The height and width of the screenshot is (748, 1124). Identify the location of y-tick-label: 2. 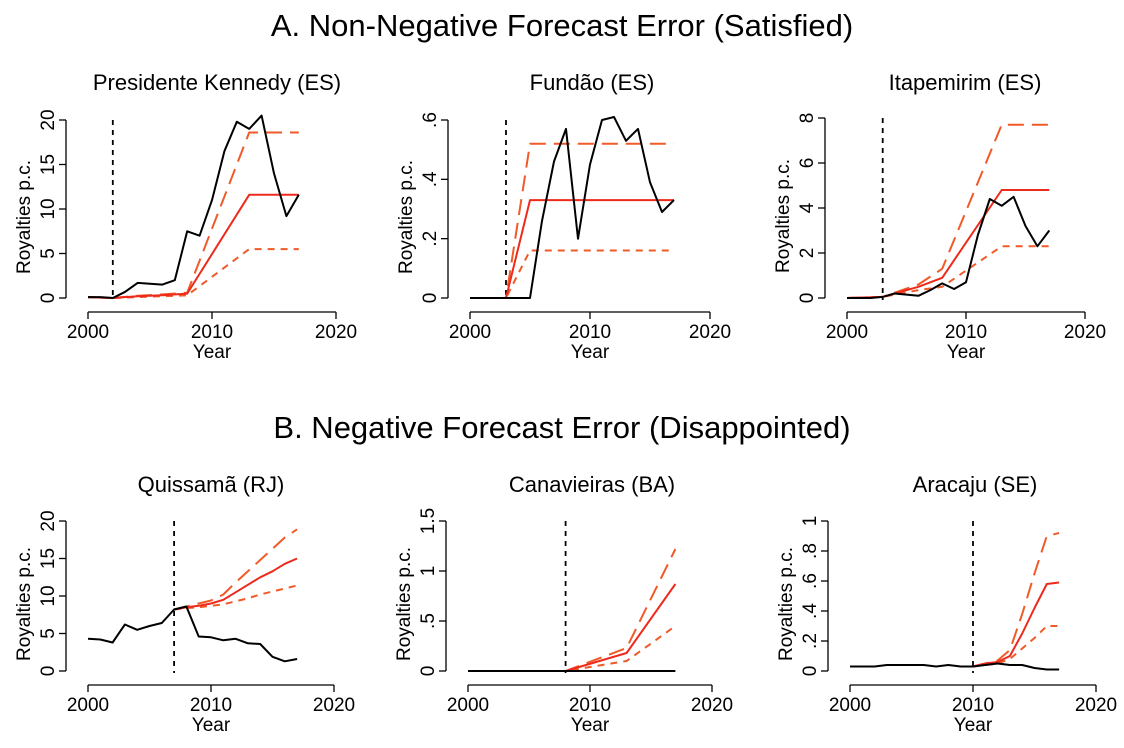
(807, 253).